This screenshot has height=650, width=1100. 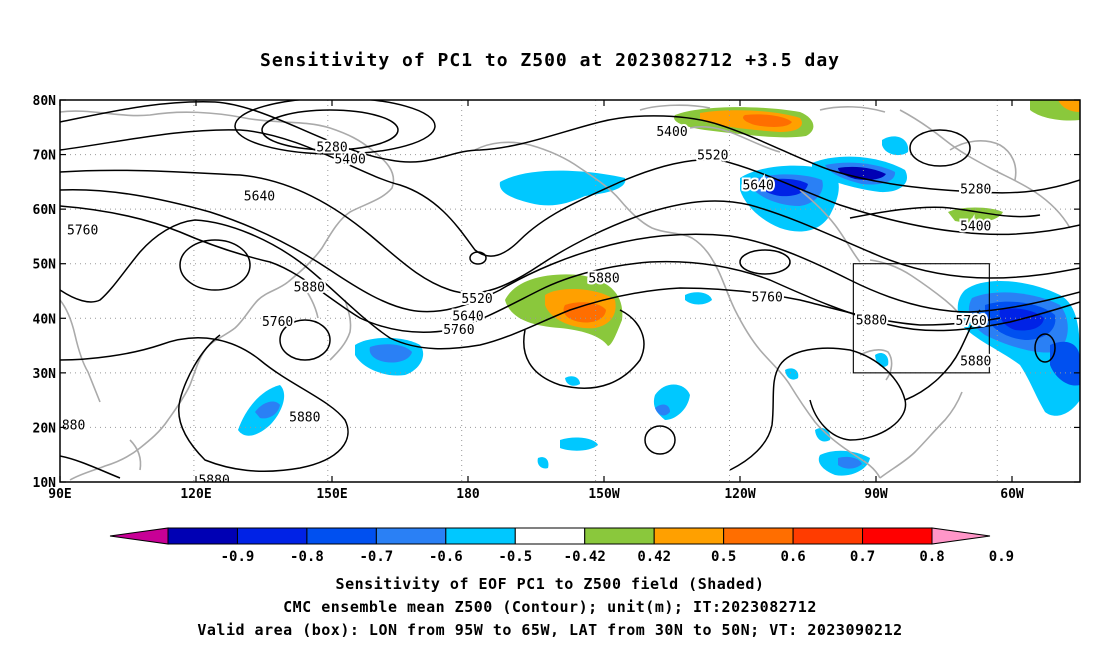 I want to click on lat-label: 60N, so click(x=45, y=210).